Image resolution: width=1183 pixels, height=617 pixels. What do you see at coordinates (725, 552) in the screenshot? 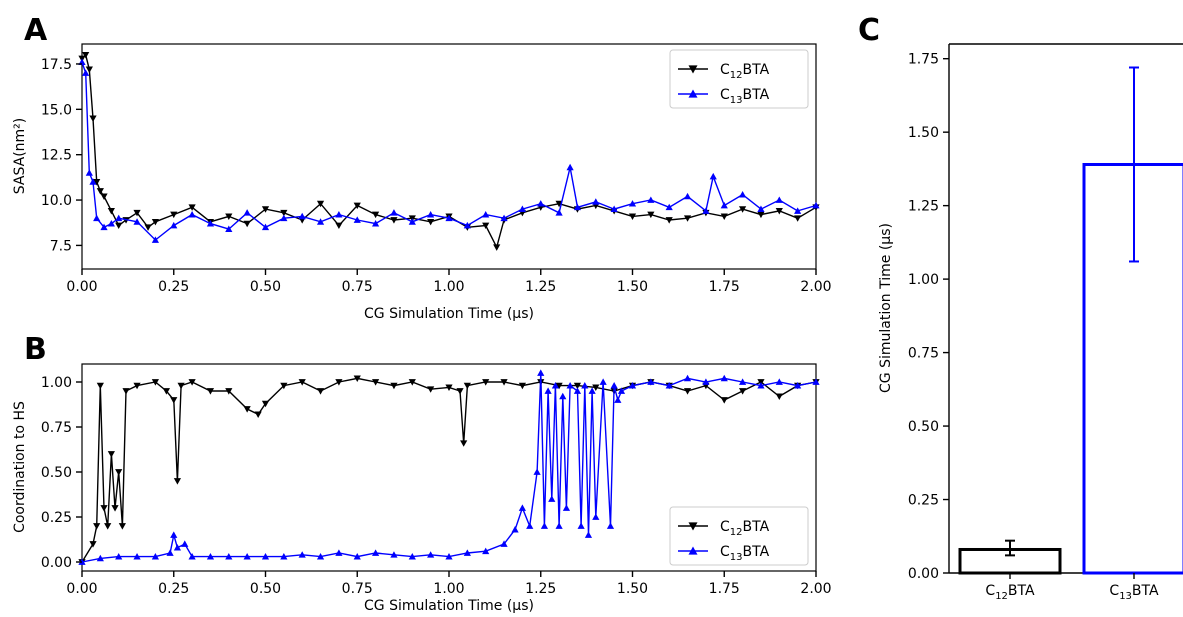
I see `panel-b-legend-label-1-prefix: C` at bounding box center [725, 552].